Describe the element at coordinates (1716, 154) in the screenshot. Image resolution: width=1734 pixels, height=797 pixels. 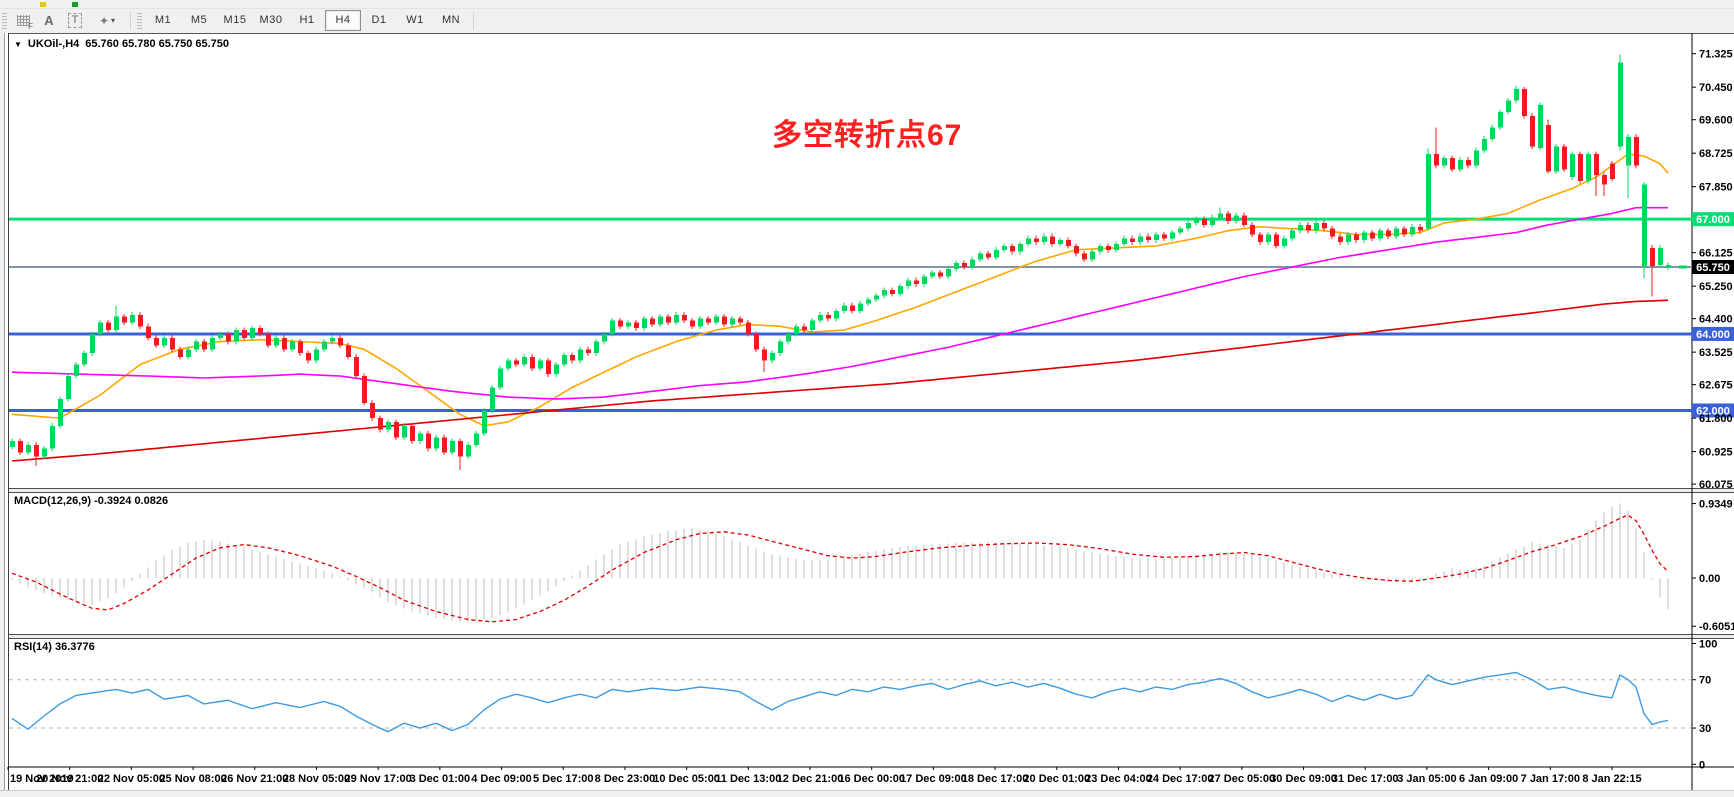
I see `price-tick-label: 68.725` at that location.